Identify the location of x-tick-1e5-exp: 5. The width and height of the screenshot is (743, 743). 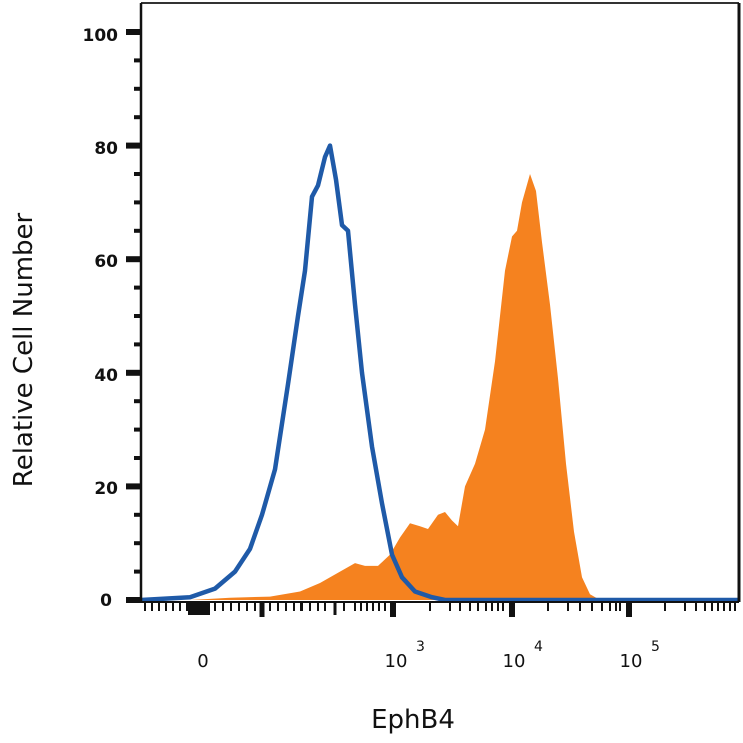
(655, 647).